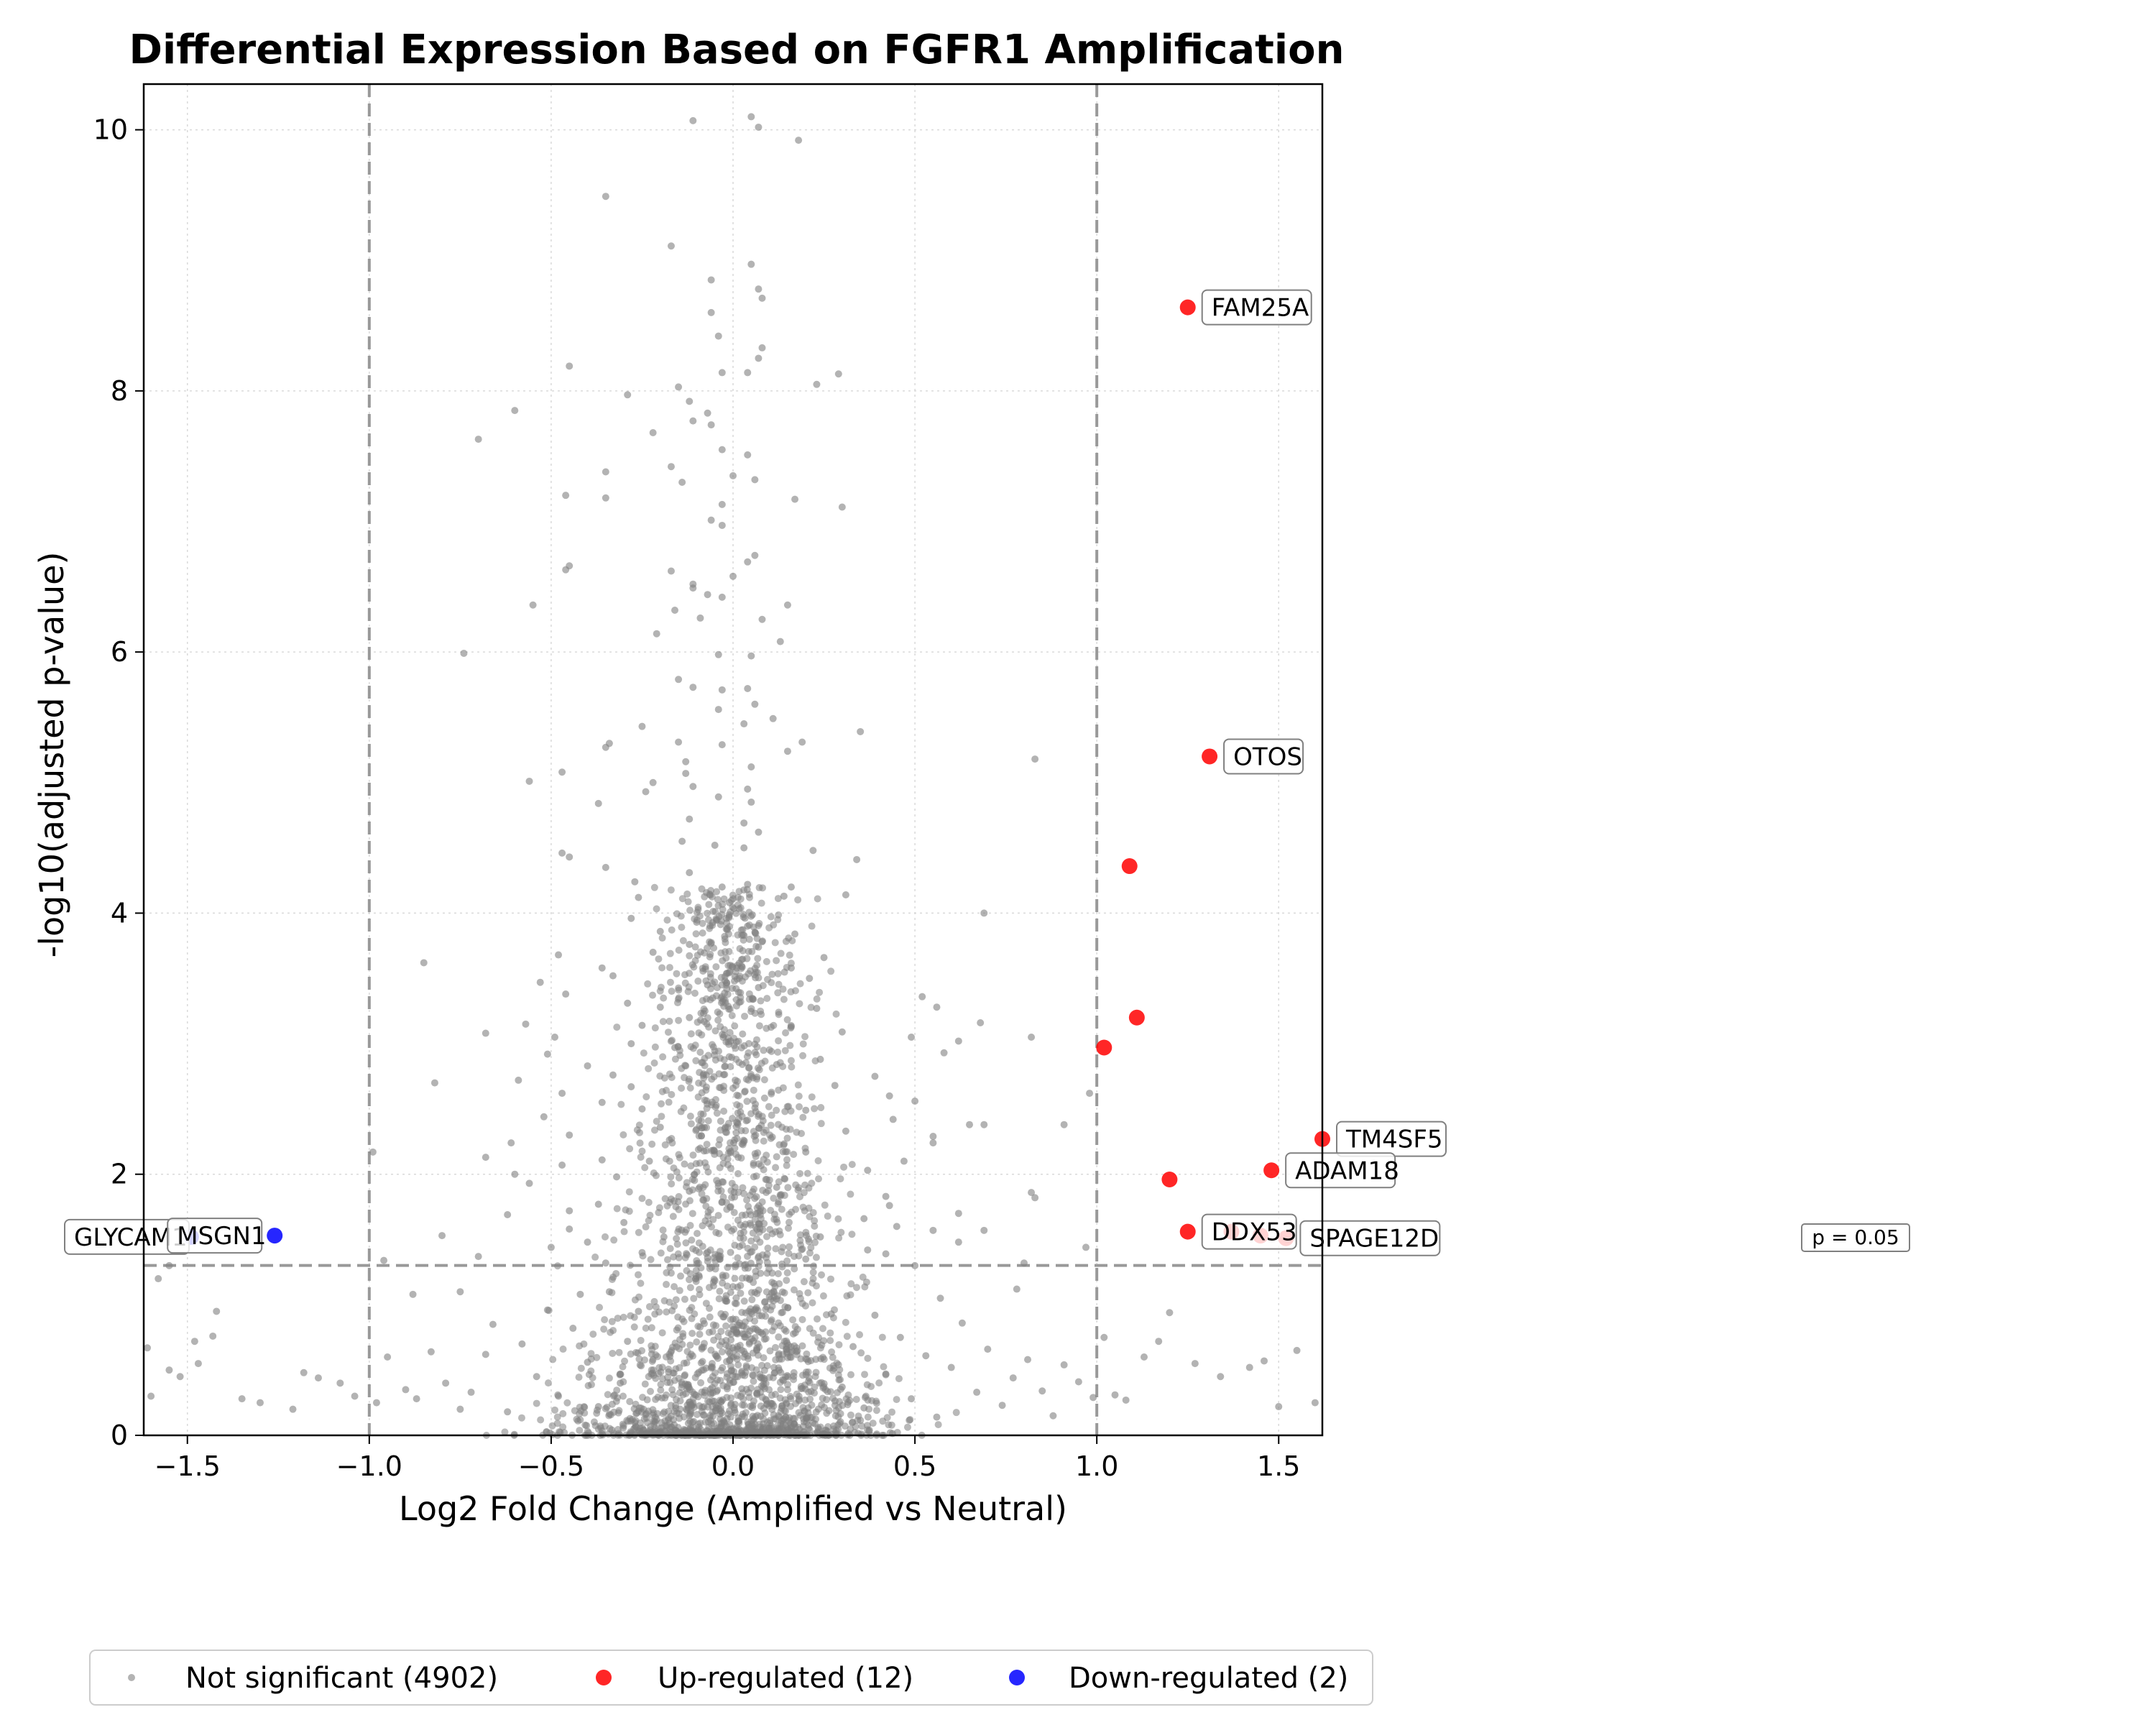 Image resolution: width=2156 pixels, height=1725 pixels. What do you see at coordinates (731, 1678) in the screenshot?
I see `legend-box` at bounding box center [731, 1678].